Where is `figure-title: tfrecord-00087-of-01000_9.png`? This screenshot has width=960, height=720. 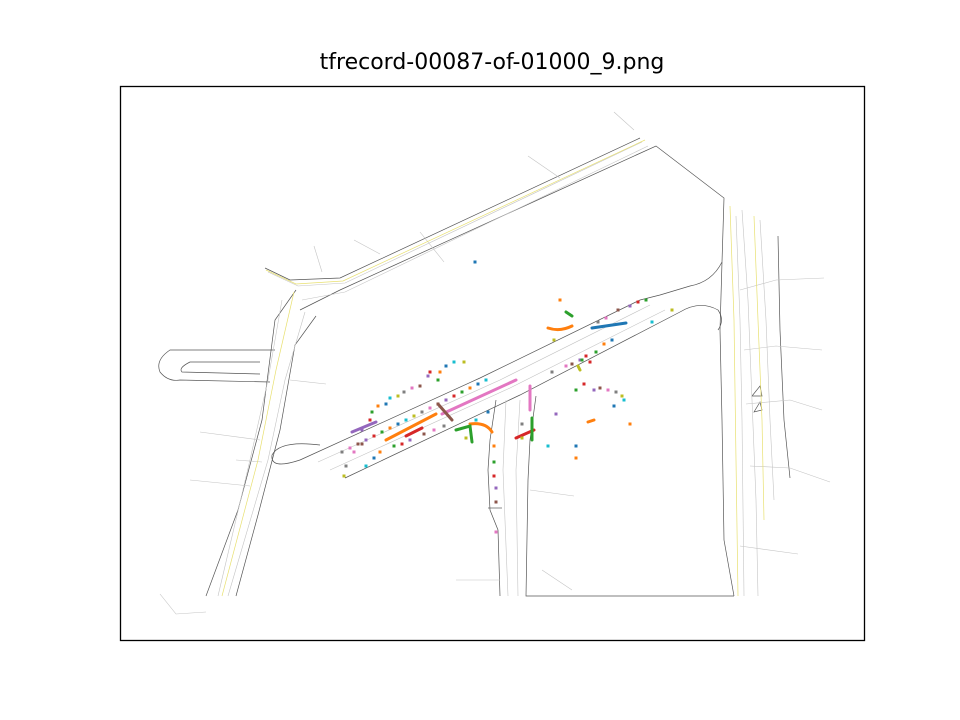
figure-title: tfrecord-00087-of-01000_9.png is located at coordinates (492, 62).